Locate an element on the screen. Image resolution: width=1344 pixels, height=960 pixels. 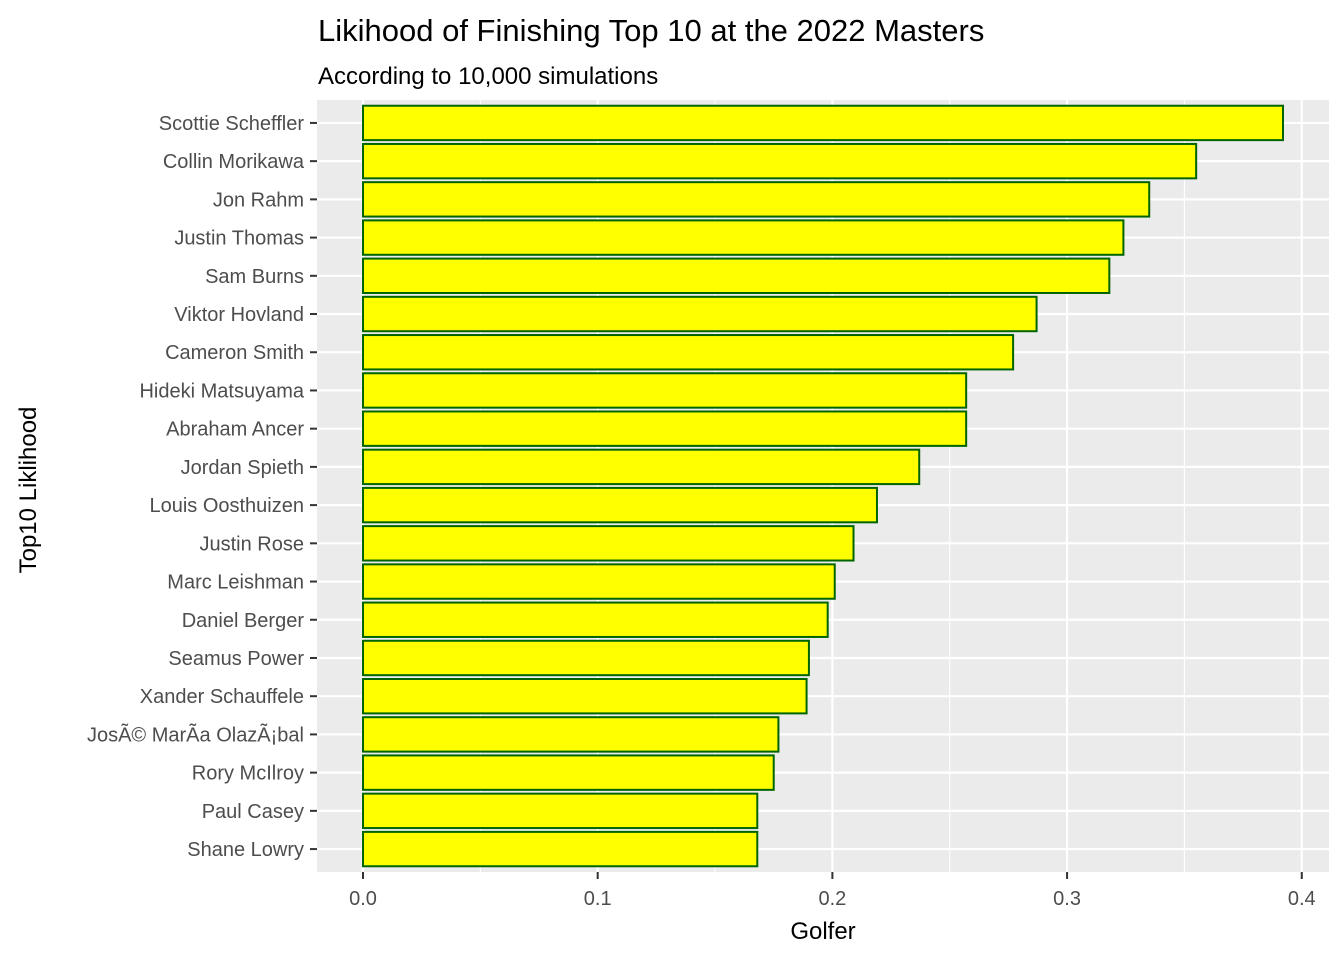
y-tick-label: Hideki Matsuyama is located at coordinates (221, 391).